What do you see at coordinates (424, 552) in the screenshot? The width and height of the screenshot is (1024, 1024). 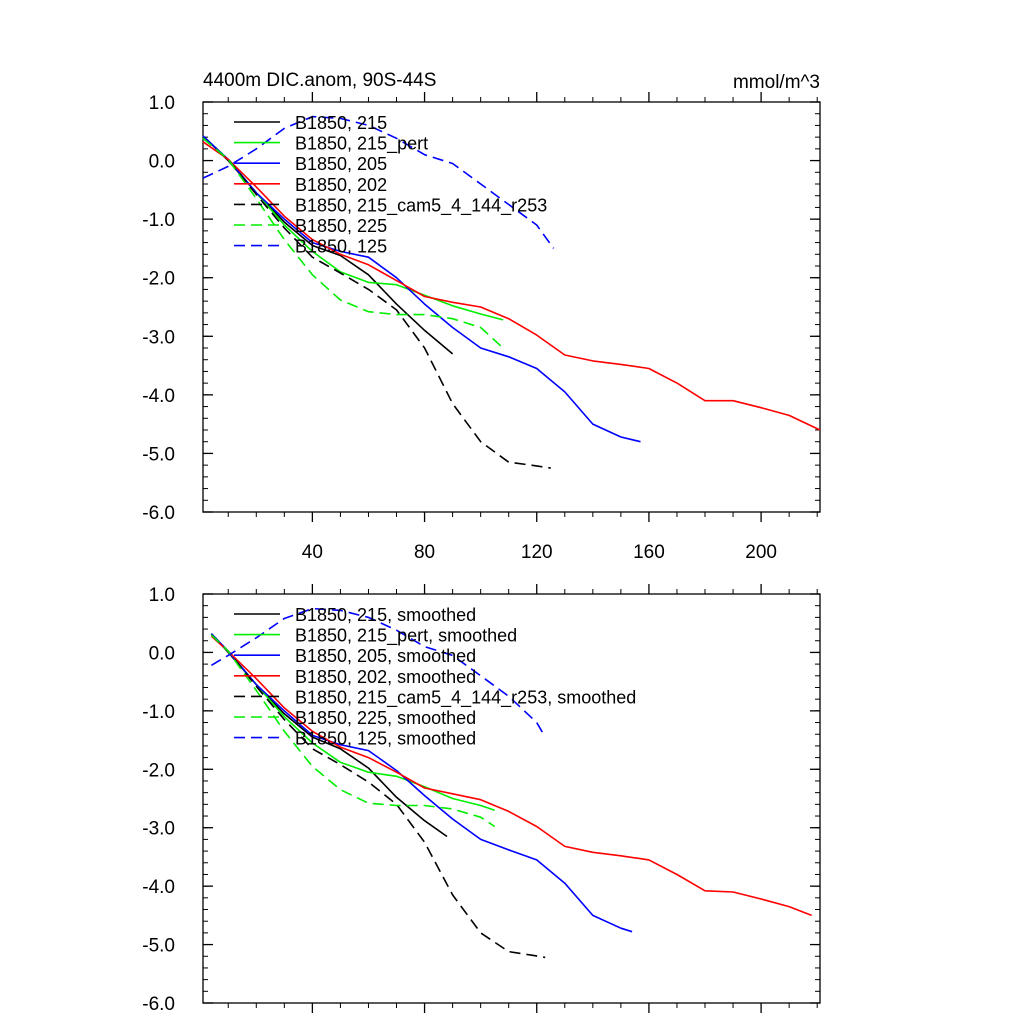 I see `x-tick-label: 80` at bounding box center [424, 552].